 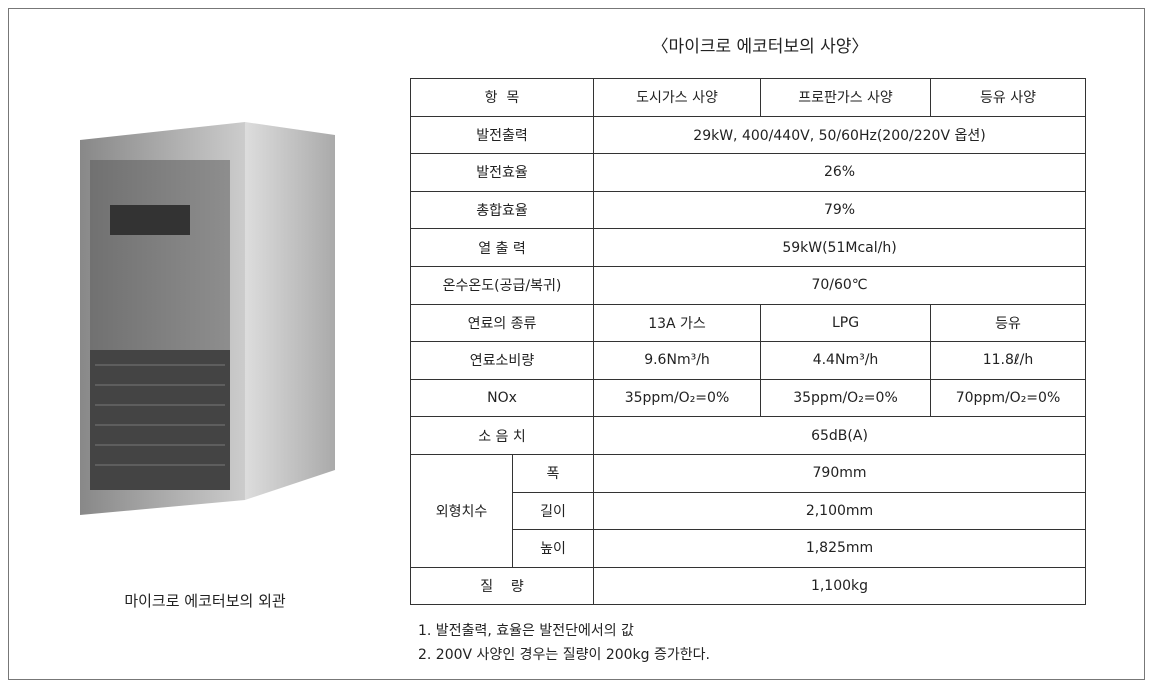 What do you see at coordinates (1008, 398) in the screenshot?
I see `cell: 70ppm/O₂=0%` at bounding box center [1008, 398].